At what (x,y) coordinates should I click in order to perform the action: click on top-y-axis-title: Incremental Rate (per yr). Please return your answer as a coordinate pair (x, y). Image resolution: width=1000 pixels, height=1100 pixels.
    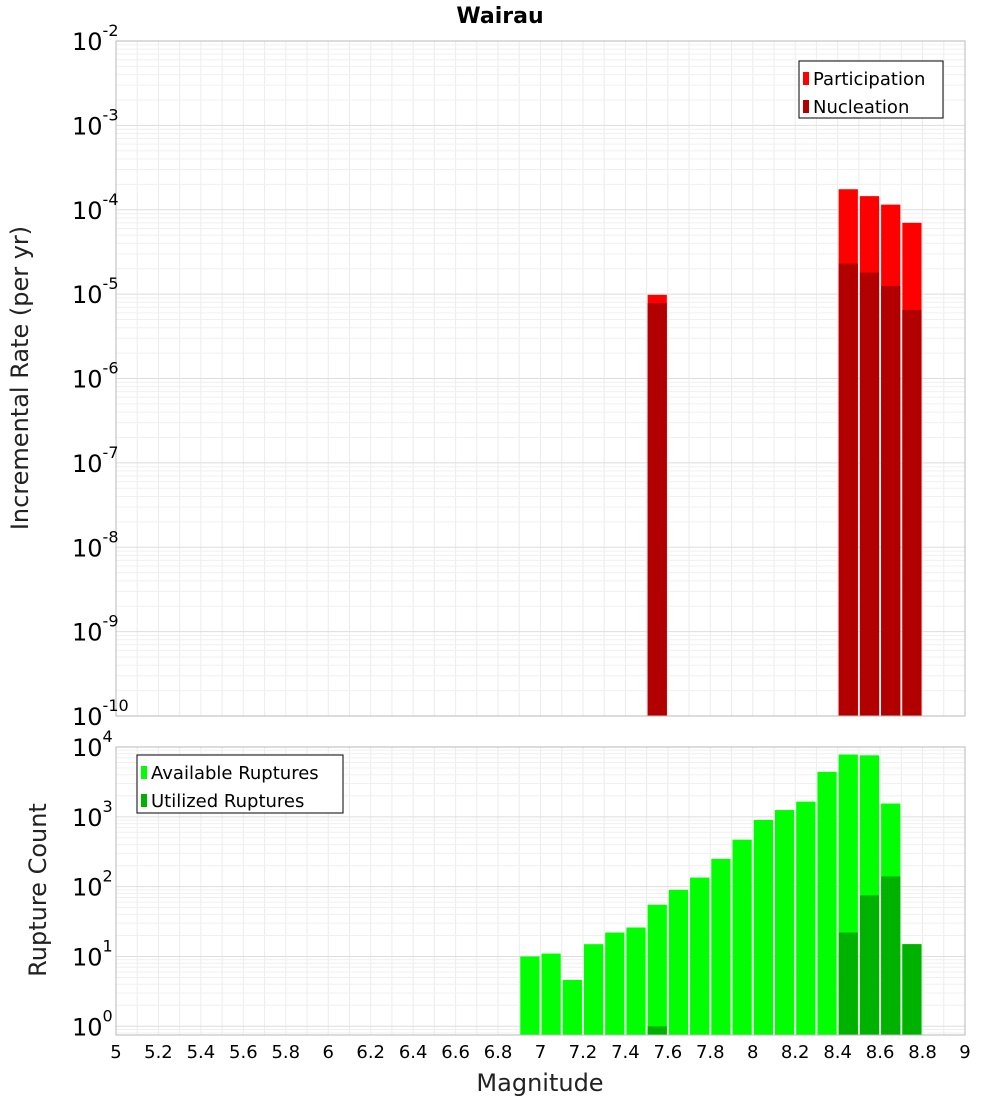
    Looking at the image, I should click on (20, 378).